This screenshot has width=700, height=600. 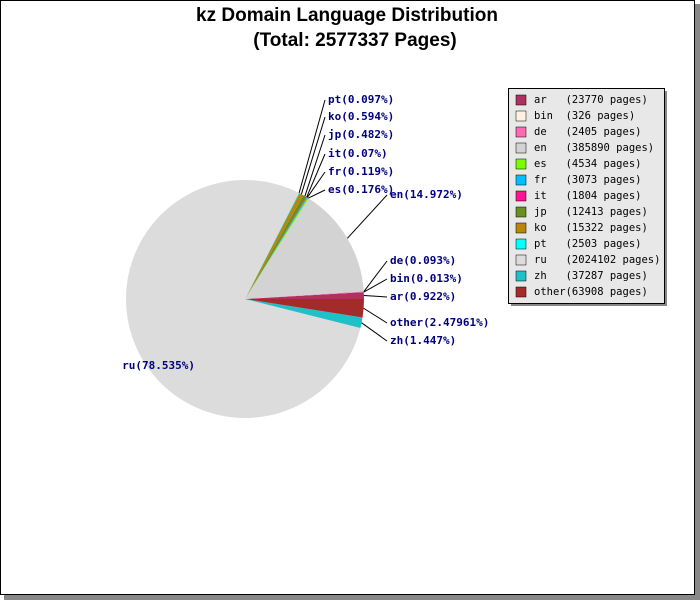 What do you see at coordinates (354, 40) in the screenshot?
I see `chart-subtitle: (Total: 2577337 Pages)` at bounding box center [354, 40].